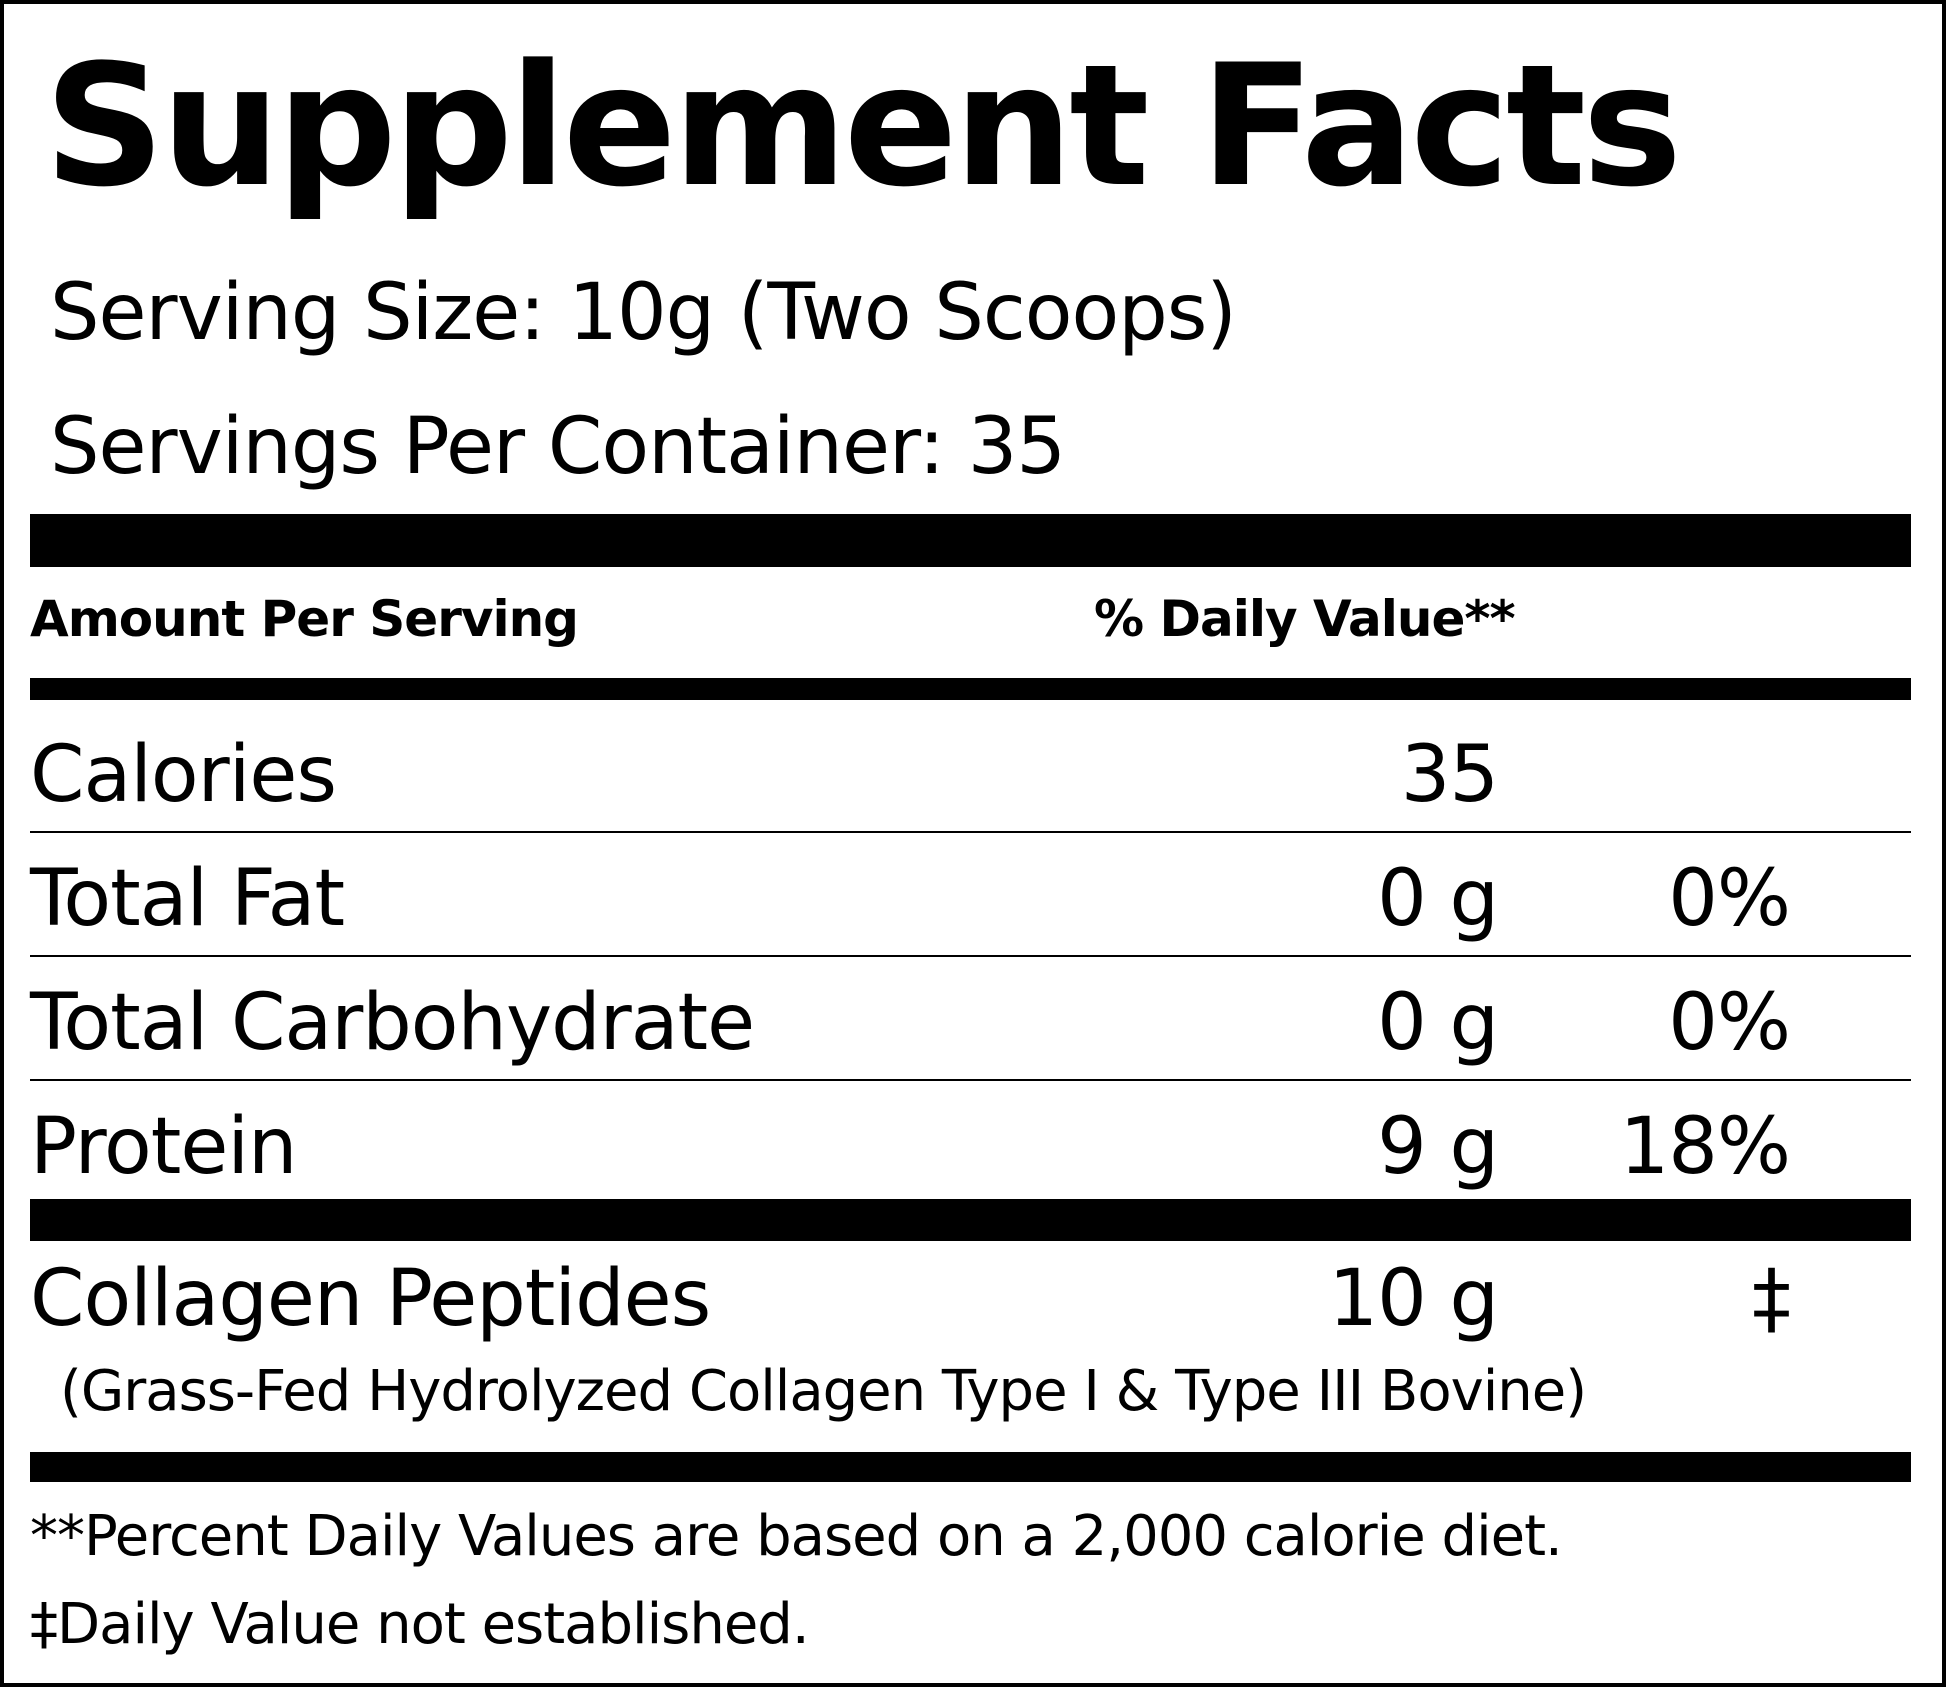 This screenshot has height=1687, width=1946. Describe the element at coordinates (1305, 619) in the screenshot. I see `daily-value-header: % Daily Value**` at that location.